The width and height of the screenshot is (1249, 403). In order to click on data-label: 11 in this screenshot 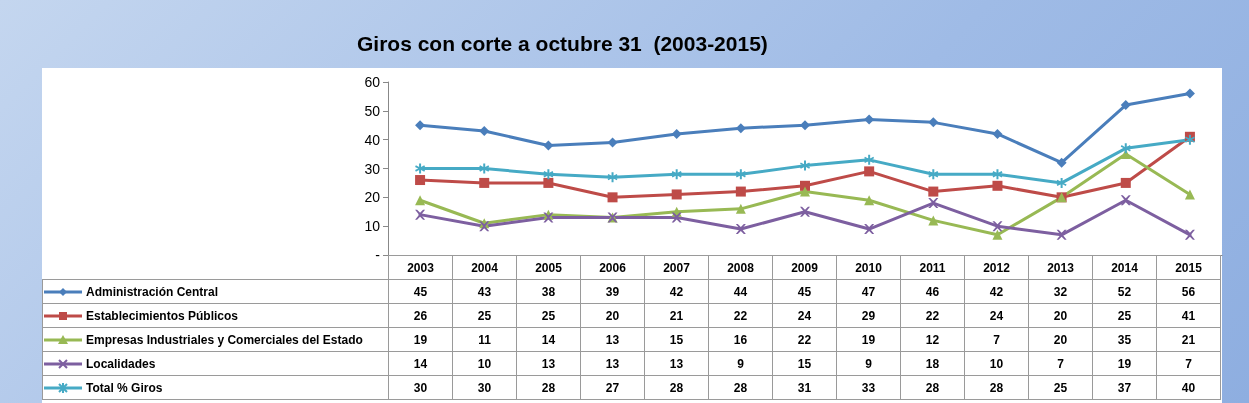, I will do `click(484, 339)`.